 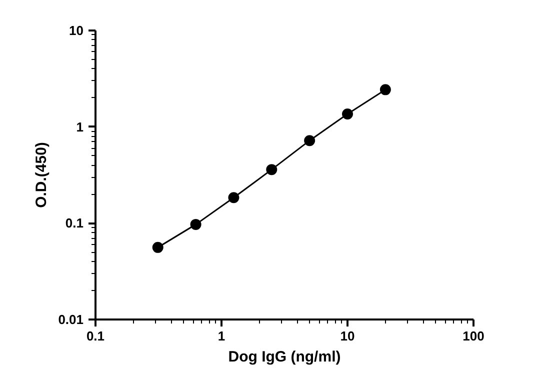 What do you see at coordinates (95, 336) in the screenshot?
I see `x-tick-label: 0.1` at bounding box center [95, 336].